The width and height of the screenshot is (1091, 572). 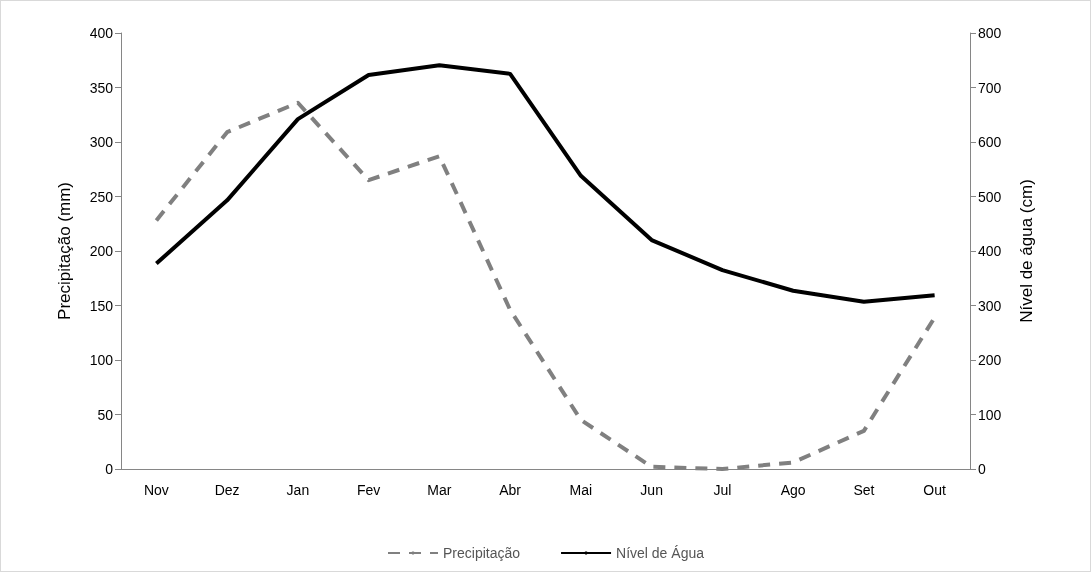 I want to click on y2-axis-title: Nível de água (cm), so click(x=1026, y=251).